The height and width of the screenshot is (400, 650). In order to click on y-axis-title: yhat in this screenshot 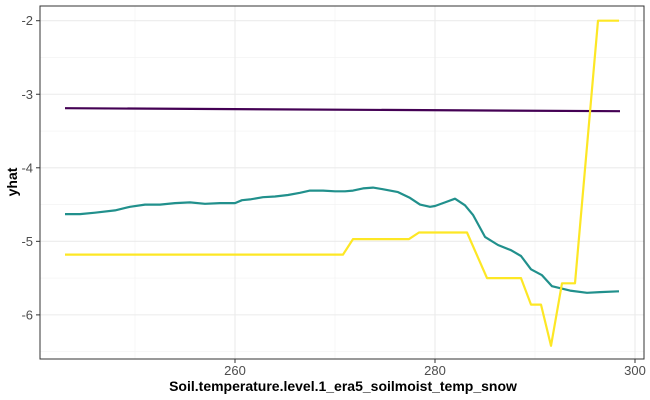, I will do `click(12, 181)`.